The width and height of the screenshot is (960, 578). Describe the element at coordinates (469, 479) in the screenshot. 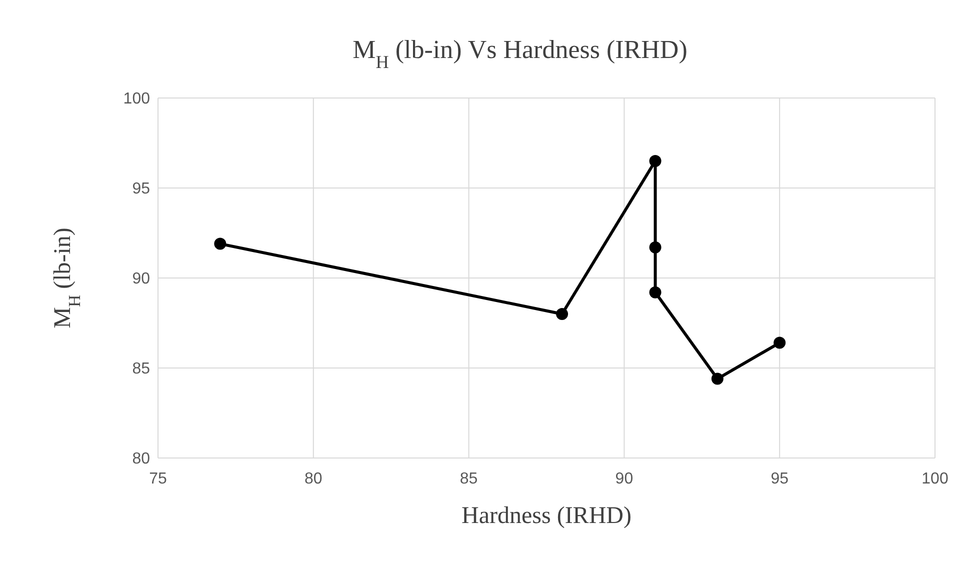

I see `x-tick-label: 85` at that location.